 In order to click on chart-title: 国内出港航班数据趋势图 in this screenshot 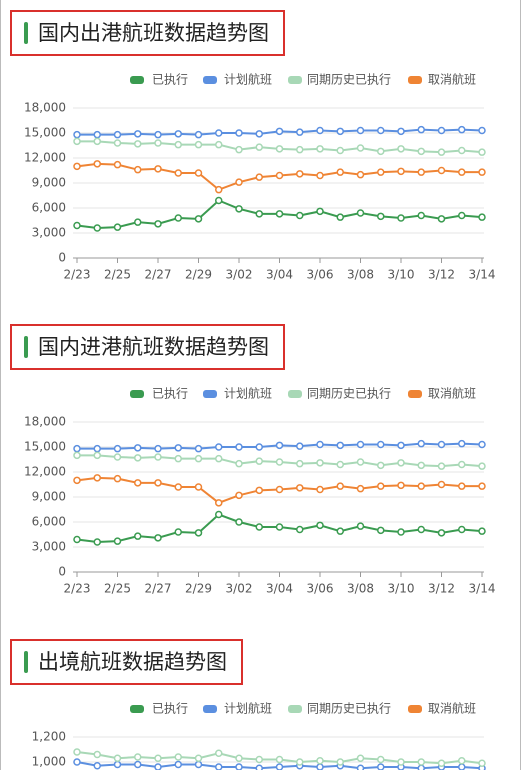, I will do `click(147, 33)`.